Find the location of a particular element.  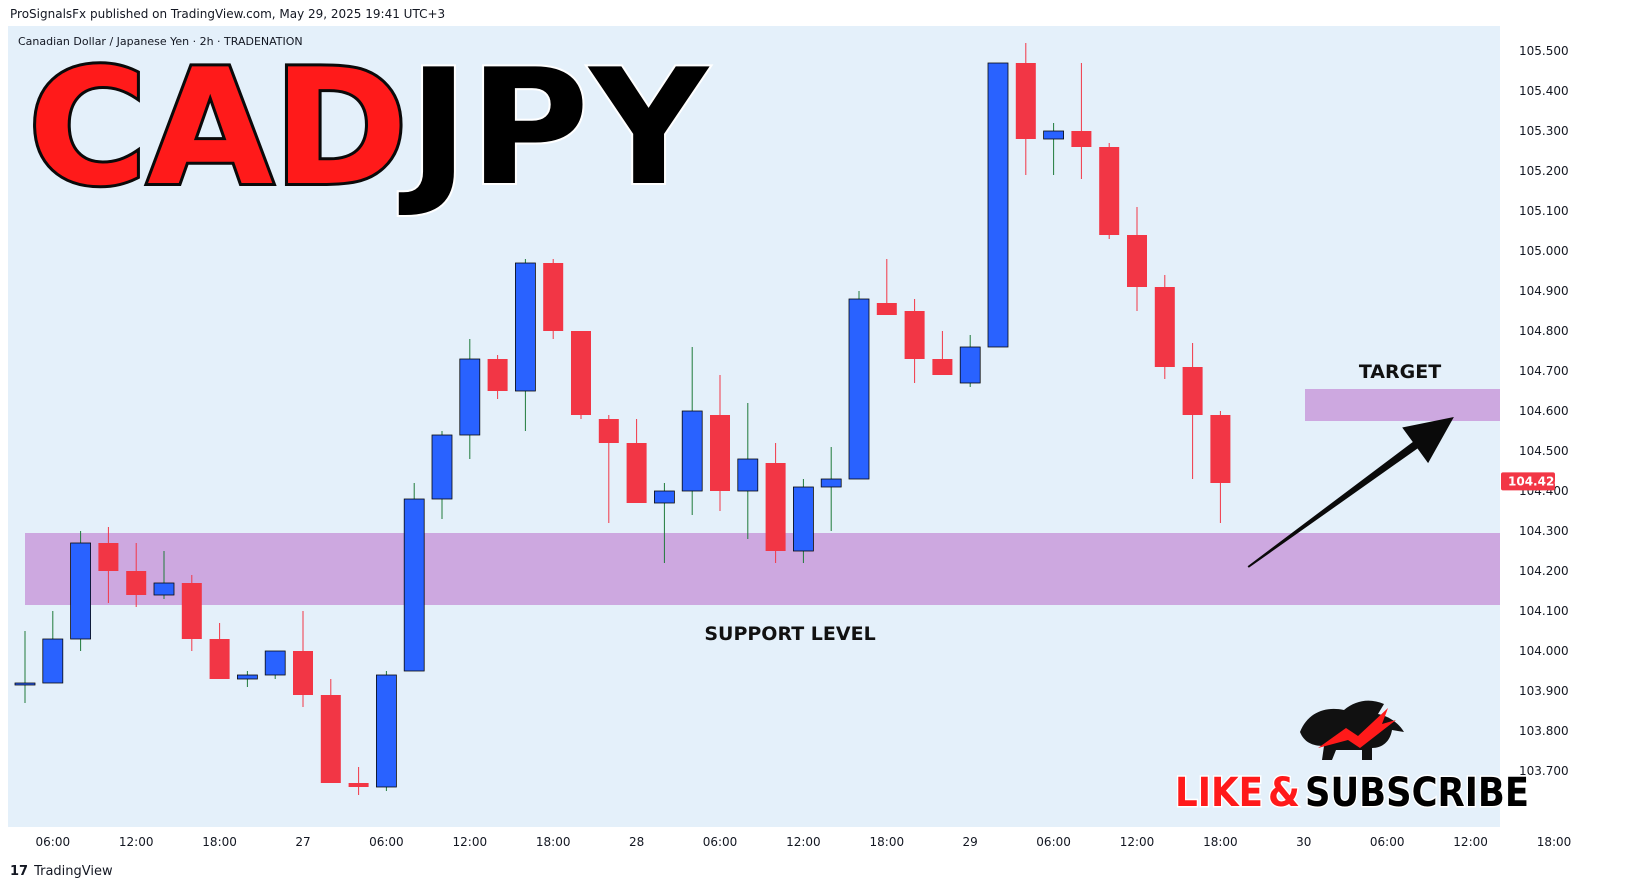

target-zone is located at coordinates (1402, 405).